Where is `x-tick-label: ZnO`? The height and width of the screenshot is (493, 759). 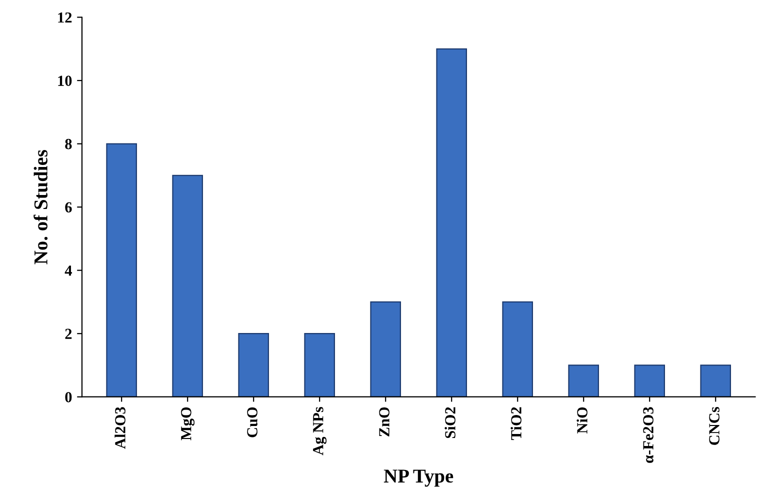
x-tick-label: ZnO is located at coordinates (384, 421).